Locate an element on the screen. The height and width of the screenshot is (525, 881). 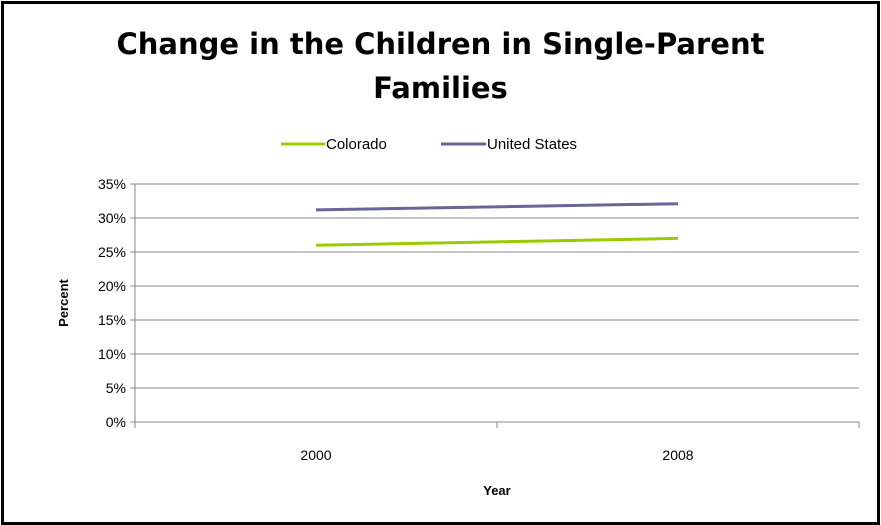
y-tick-label: 0% is located at coordinates (116, 422).